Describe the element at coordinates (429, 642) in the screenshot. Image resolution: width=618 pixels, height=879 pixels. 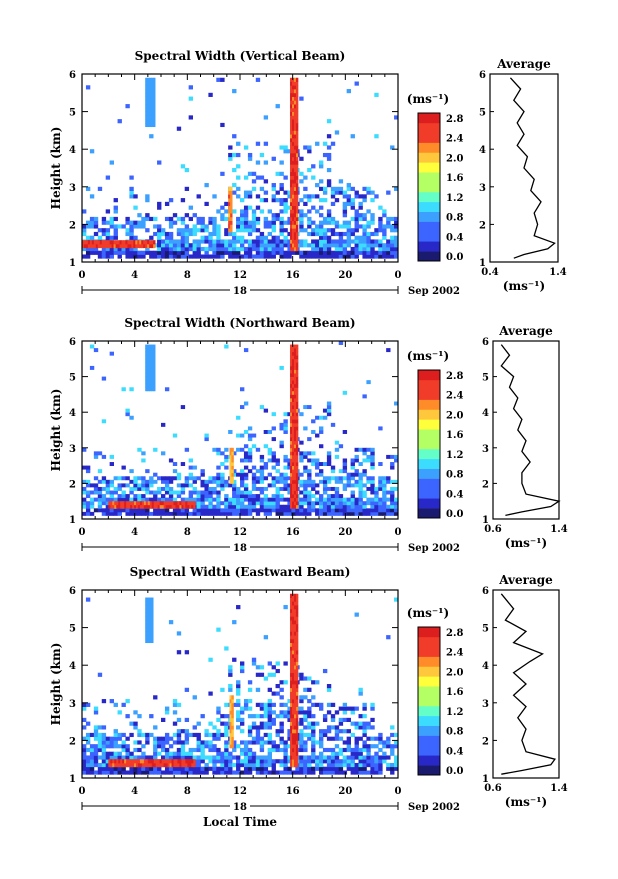
I see `colorbar-swatch` at that location.